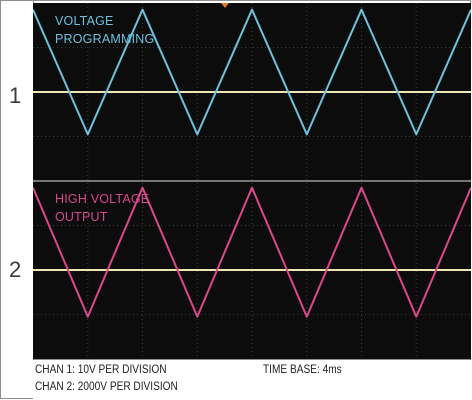 Image resolution: width=472 pixels, height=400 pixels. I want to click on timebase-text: TIME BASE: 4ms, so click(302, 370).